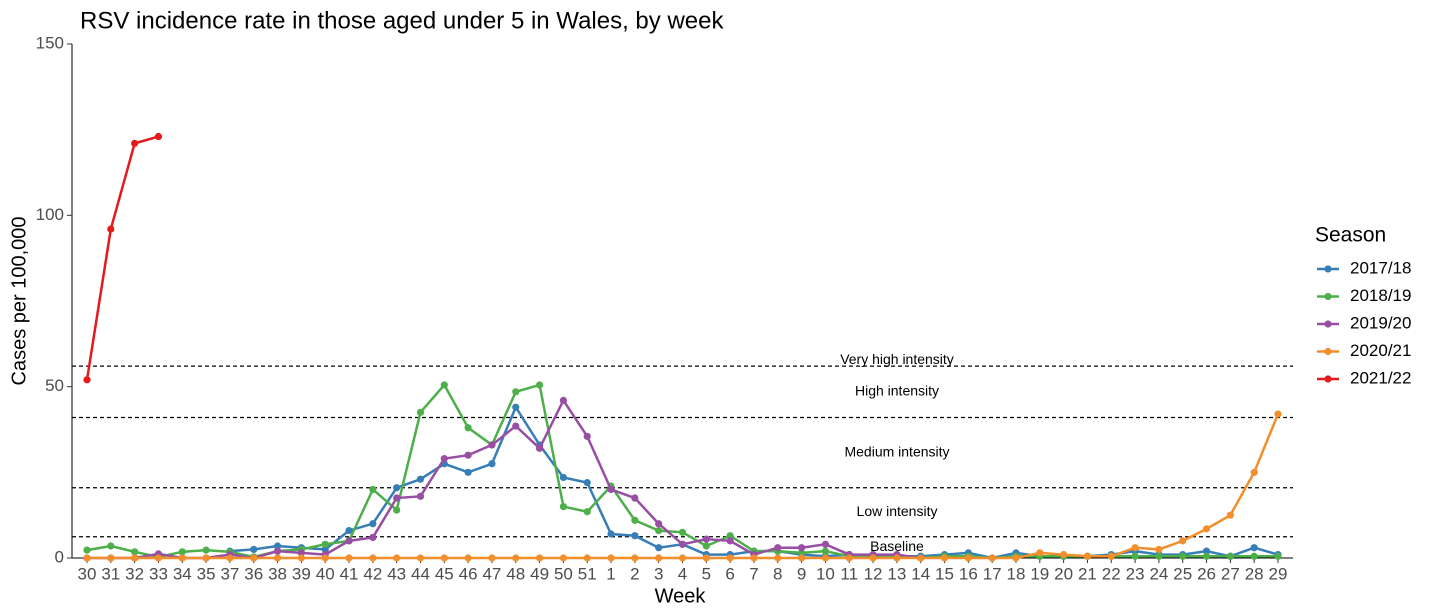 This screenshot has width=1435, height=609. Describe the element at coordinates (1063, 573) in the screenshot. I see `x-tick-label: 20` at that location.